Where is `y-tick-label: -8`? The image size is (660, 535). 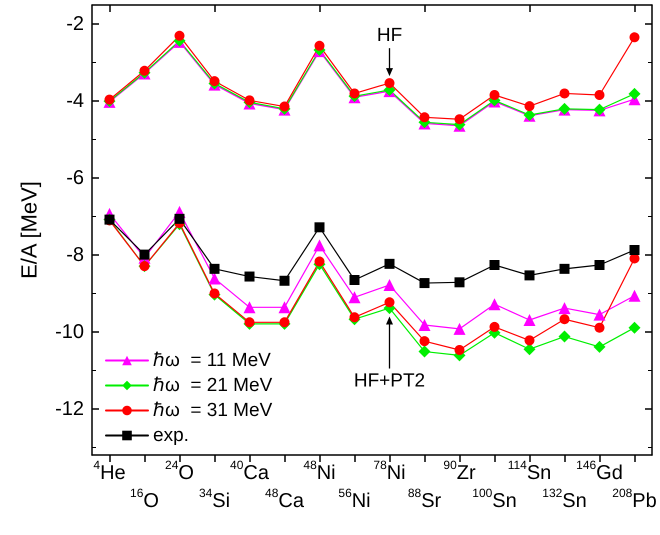
y-tick-label: -8 is located at coordinates (75, 255).